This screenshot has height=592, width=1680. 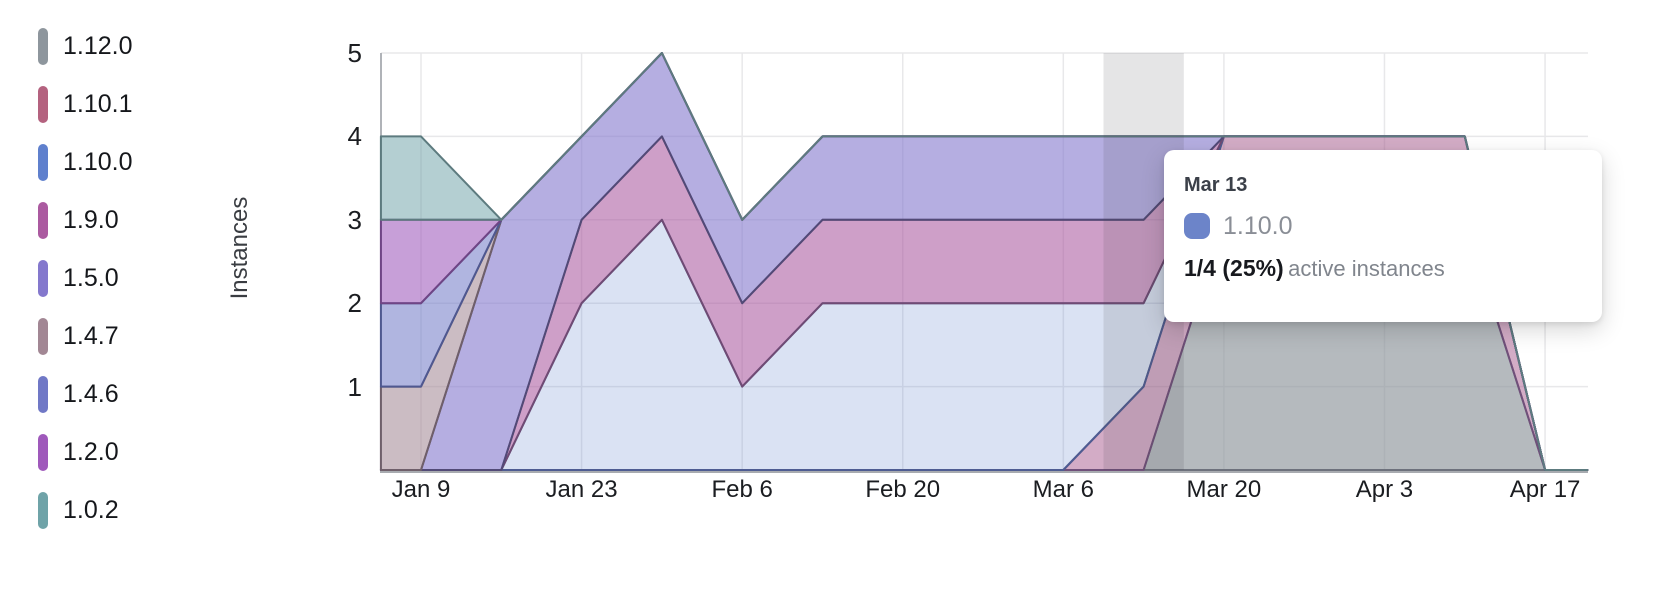 I want to click on legend-item-label: 1.10.1, so click(x=98, y=103).